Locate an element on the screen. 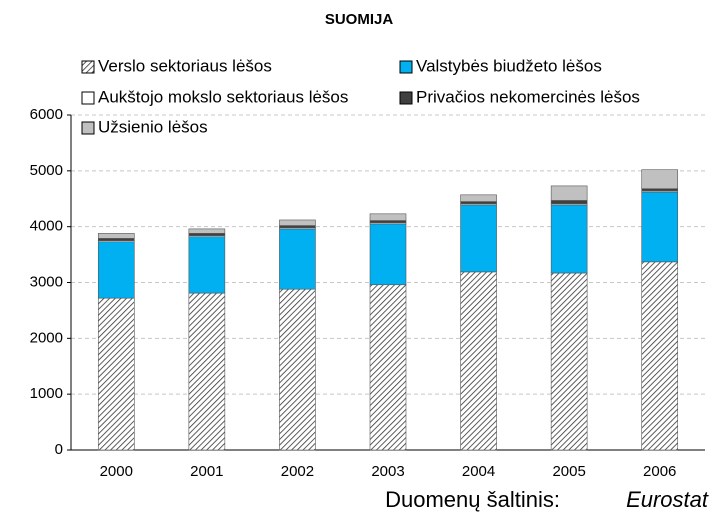 Image resolution: width=718 pixels, height=529 pixels. source-label: Duomenų šaltinis: is located at coordinates (472, 499).